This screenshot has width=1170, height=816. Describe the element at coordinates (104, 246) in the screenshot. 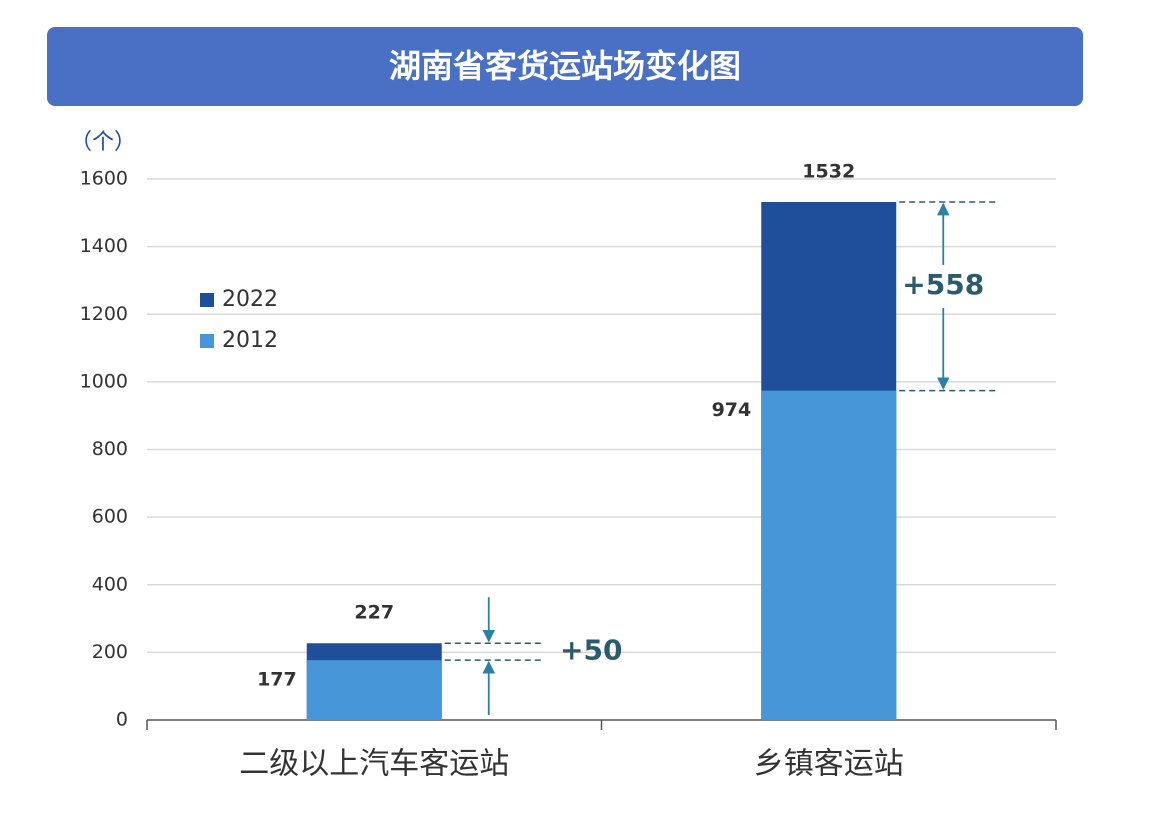

I see `y-tick-label: 1400` at that location.